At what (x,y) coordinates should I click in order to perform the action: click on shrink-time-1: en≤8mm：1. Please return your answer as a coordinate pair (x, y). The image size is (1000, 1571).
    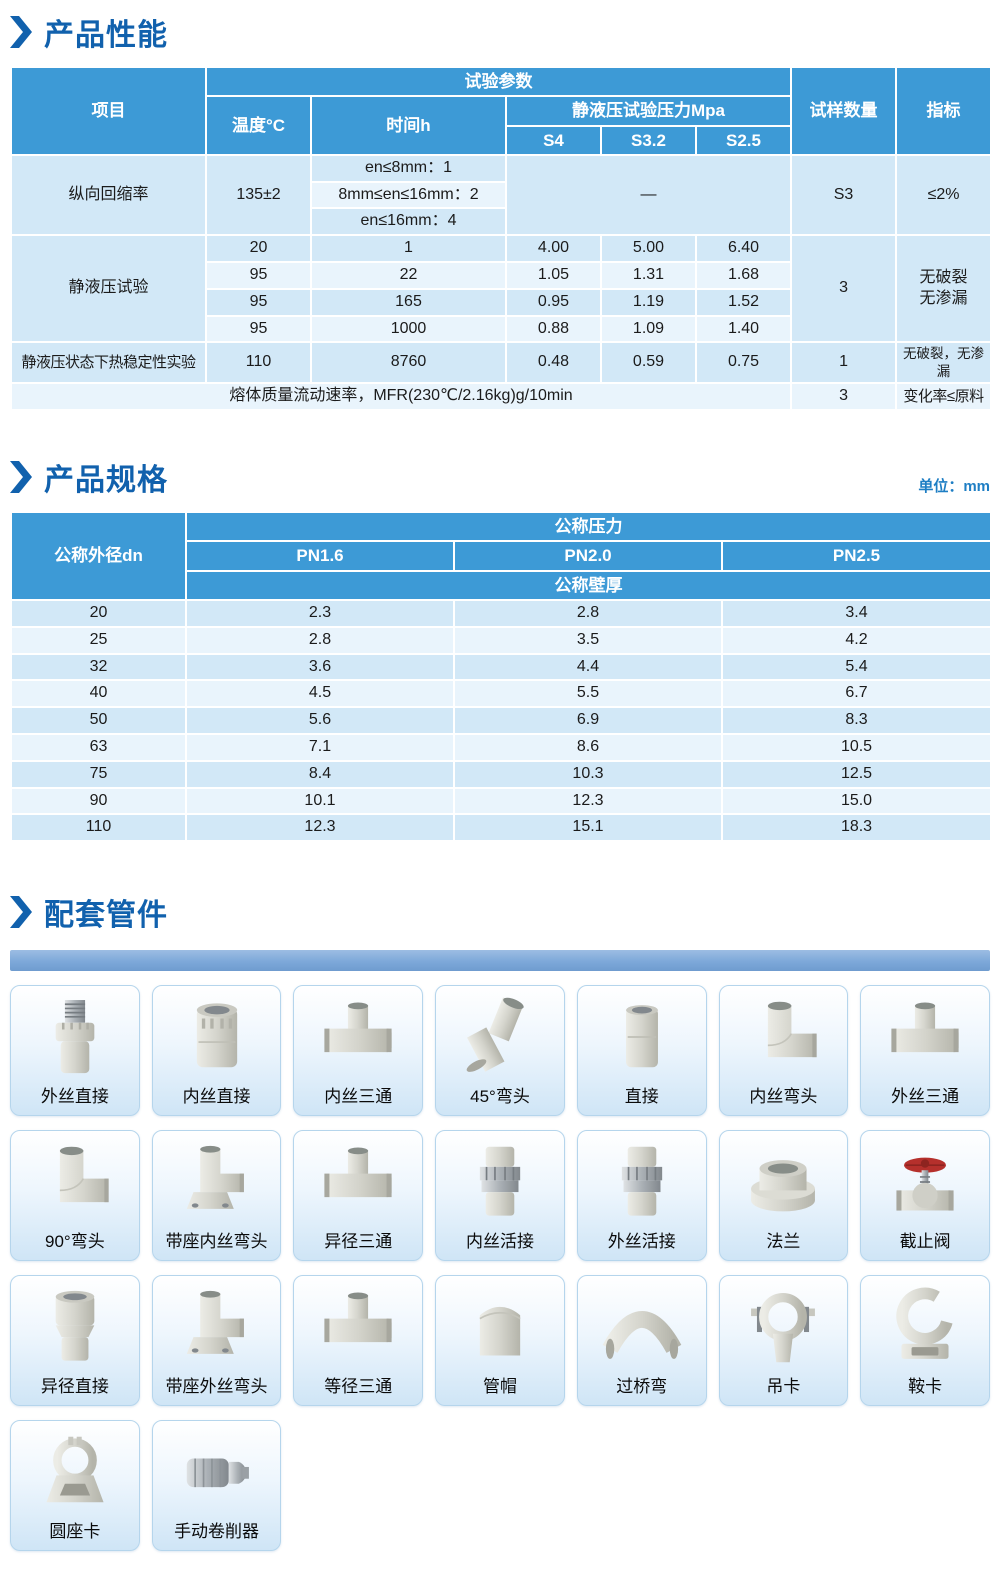
    Looking at the image, I should click on (408, 168).